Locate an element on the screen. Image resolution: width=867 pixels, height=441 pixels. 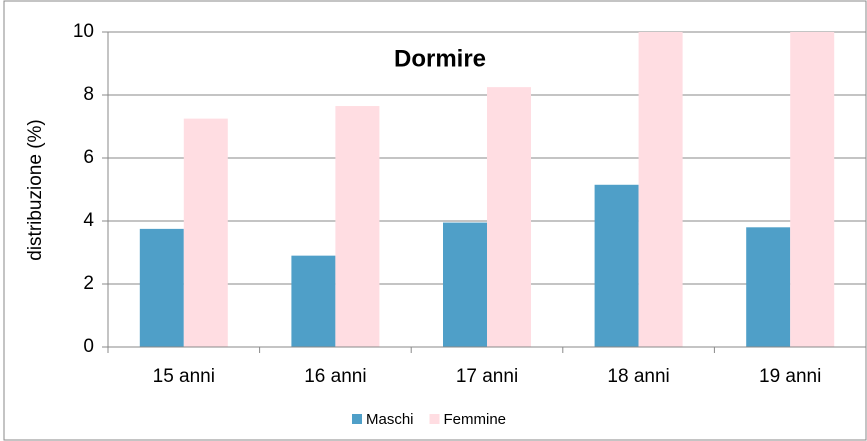
y-tick-label: 8 is located at coordinates (88, 94).